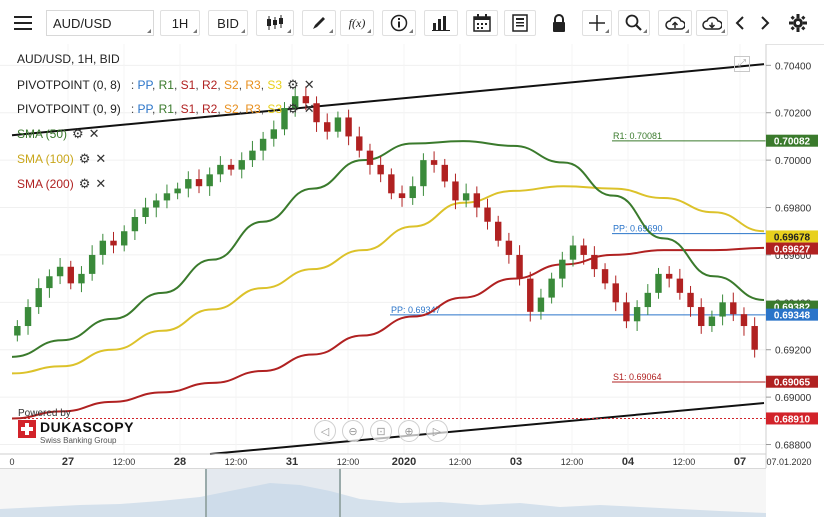 The width and height of the screenshot is (824, 522). I want to click on scroll-right-button: ▷, so click(437, 431).